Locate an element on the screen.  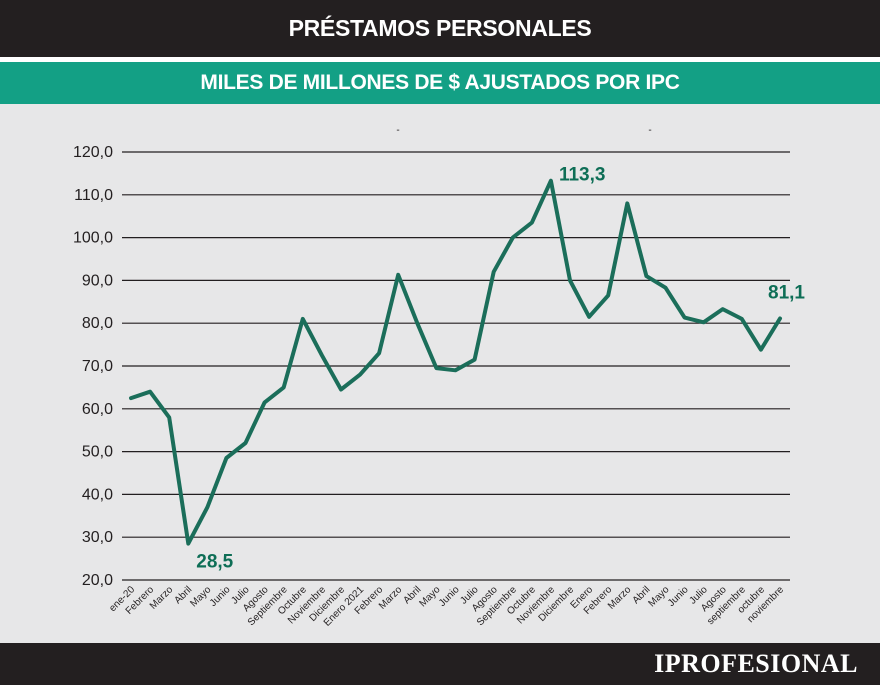
markers: -- is located at coordinates (523, 130).